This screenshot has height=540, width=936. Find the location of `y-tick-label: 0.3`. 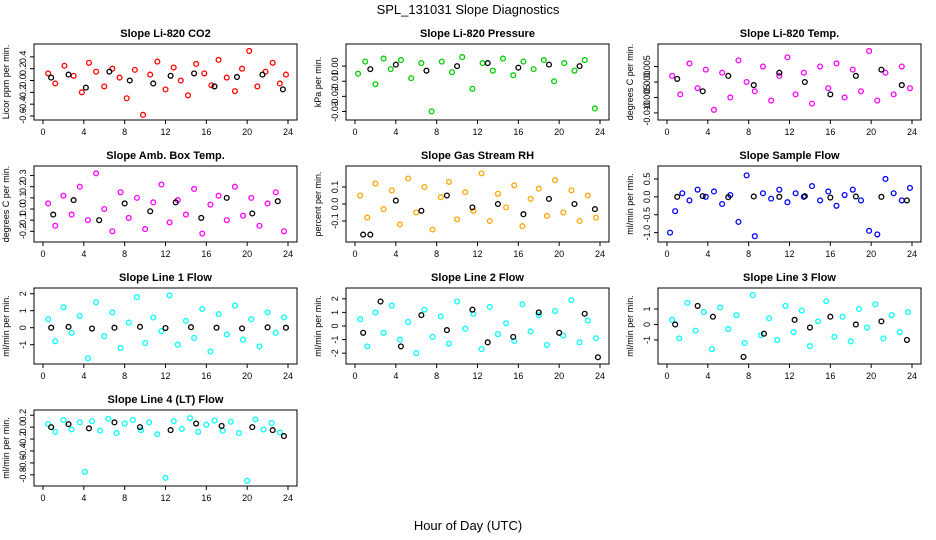

y-tick-label: 0.3 is located at coordinates (23, 175).